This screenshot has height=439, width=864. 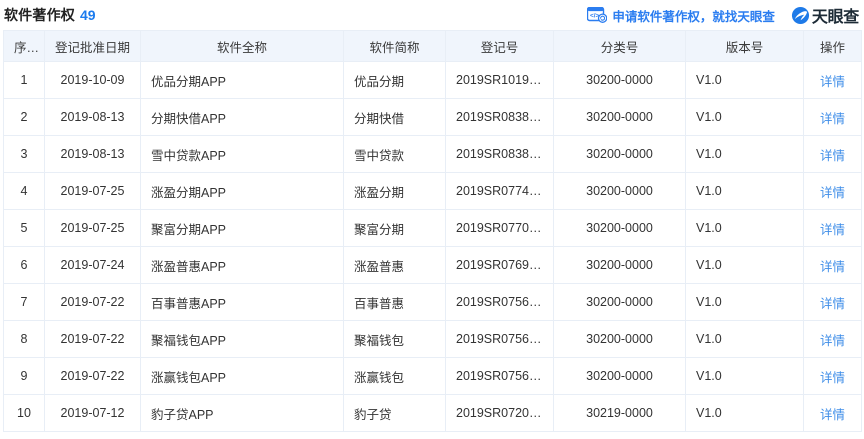 I want to click on cell-regno: 2019SR0756555, so click(x=499, y=339).